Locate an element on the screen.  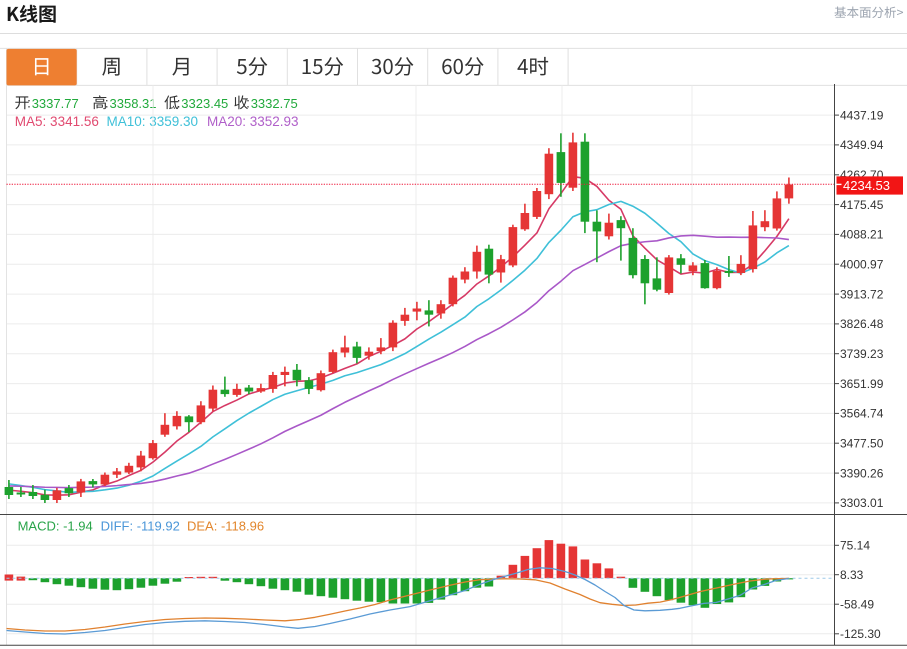
svg-text: 3739.23 is located at coordinates (862, 354).